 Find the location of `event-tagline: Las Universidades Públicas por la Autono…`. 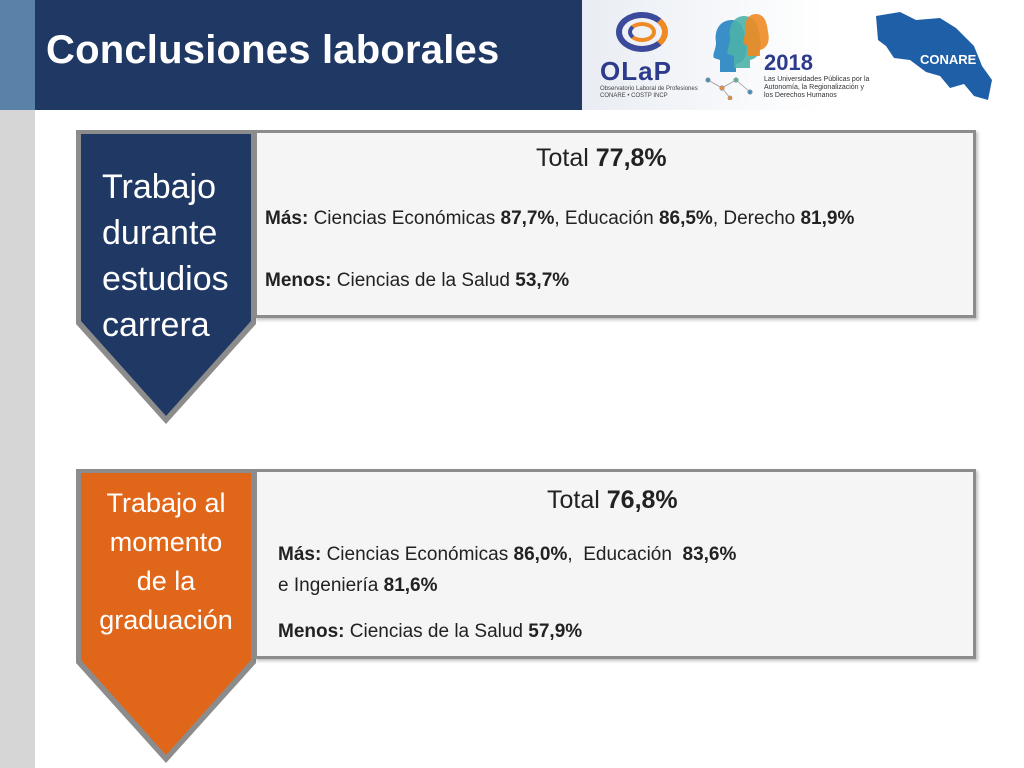

event-tagline: Las Universidades Públicas por la Autono… is located at coordinates (817, 87).